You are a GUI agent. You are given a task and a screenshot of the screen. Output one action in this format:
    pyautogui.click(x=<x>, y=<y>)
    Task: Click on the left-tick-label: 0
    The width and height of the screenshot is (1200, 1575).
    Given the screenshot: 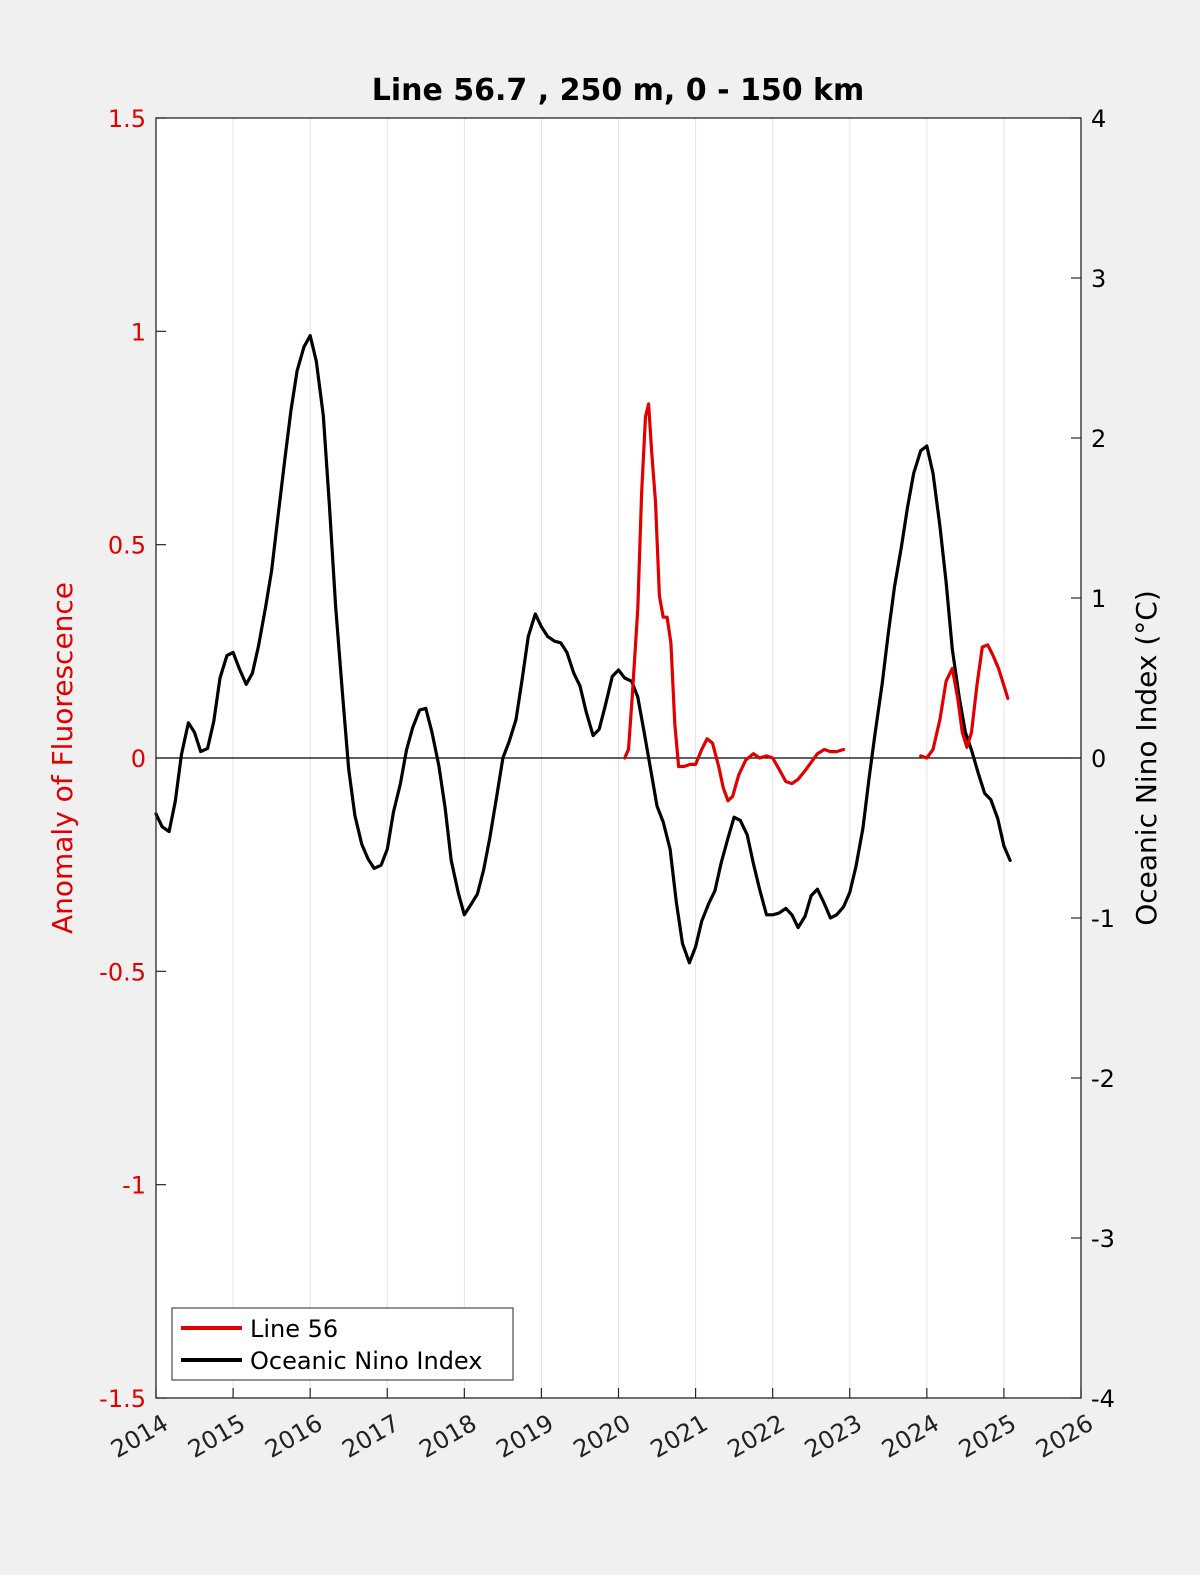 What is the action you would take?
    pyautogui.click(x=138, y=759)
    